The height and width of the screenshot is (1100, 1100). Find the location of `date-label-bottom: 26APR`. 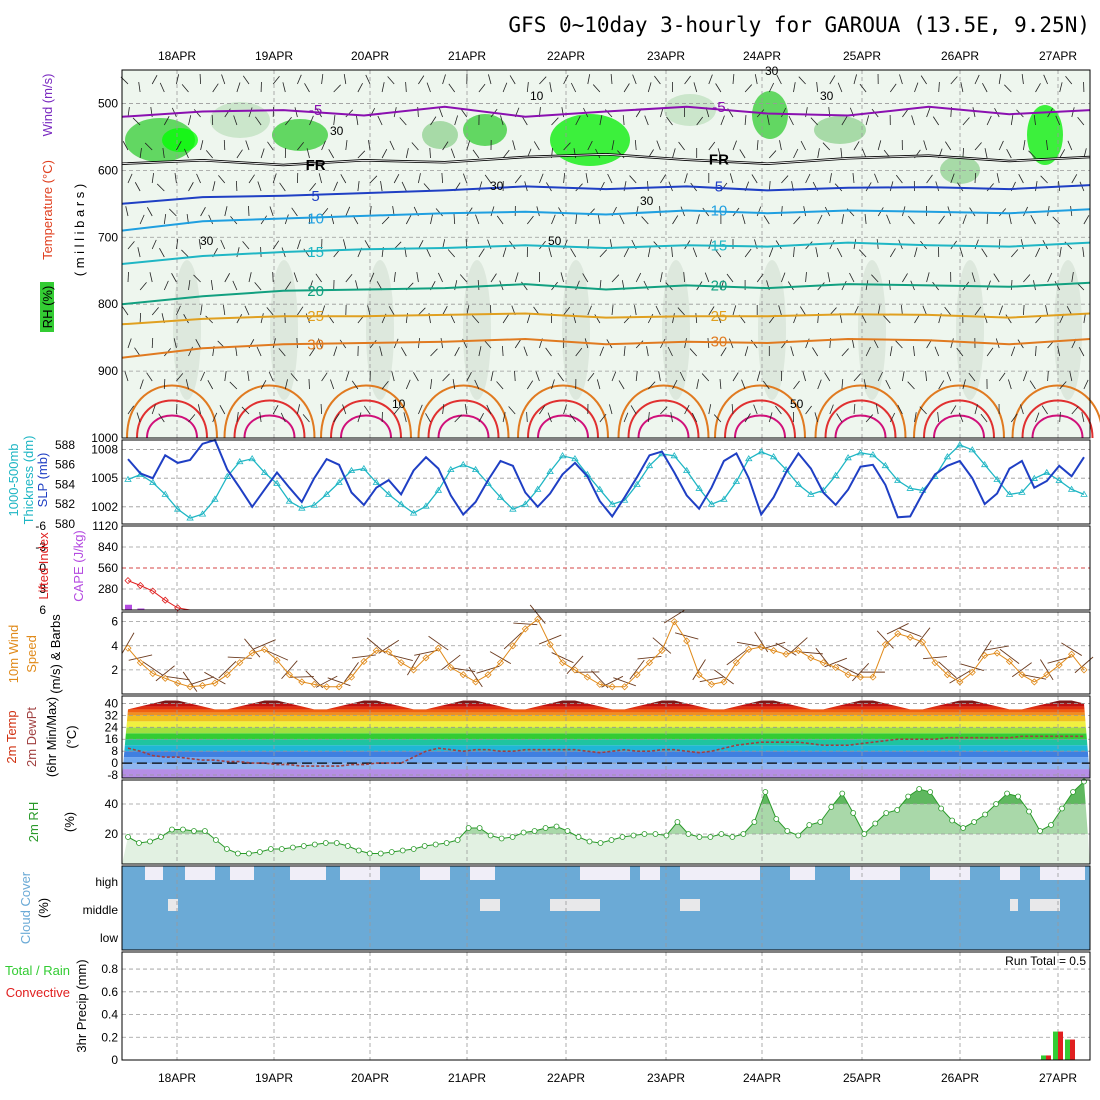

date-label-bottom: 26APR is located at coordinates (960, 1078).